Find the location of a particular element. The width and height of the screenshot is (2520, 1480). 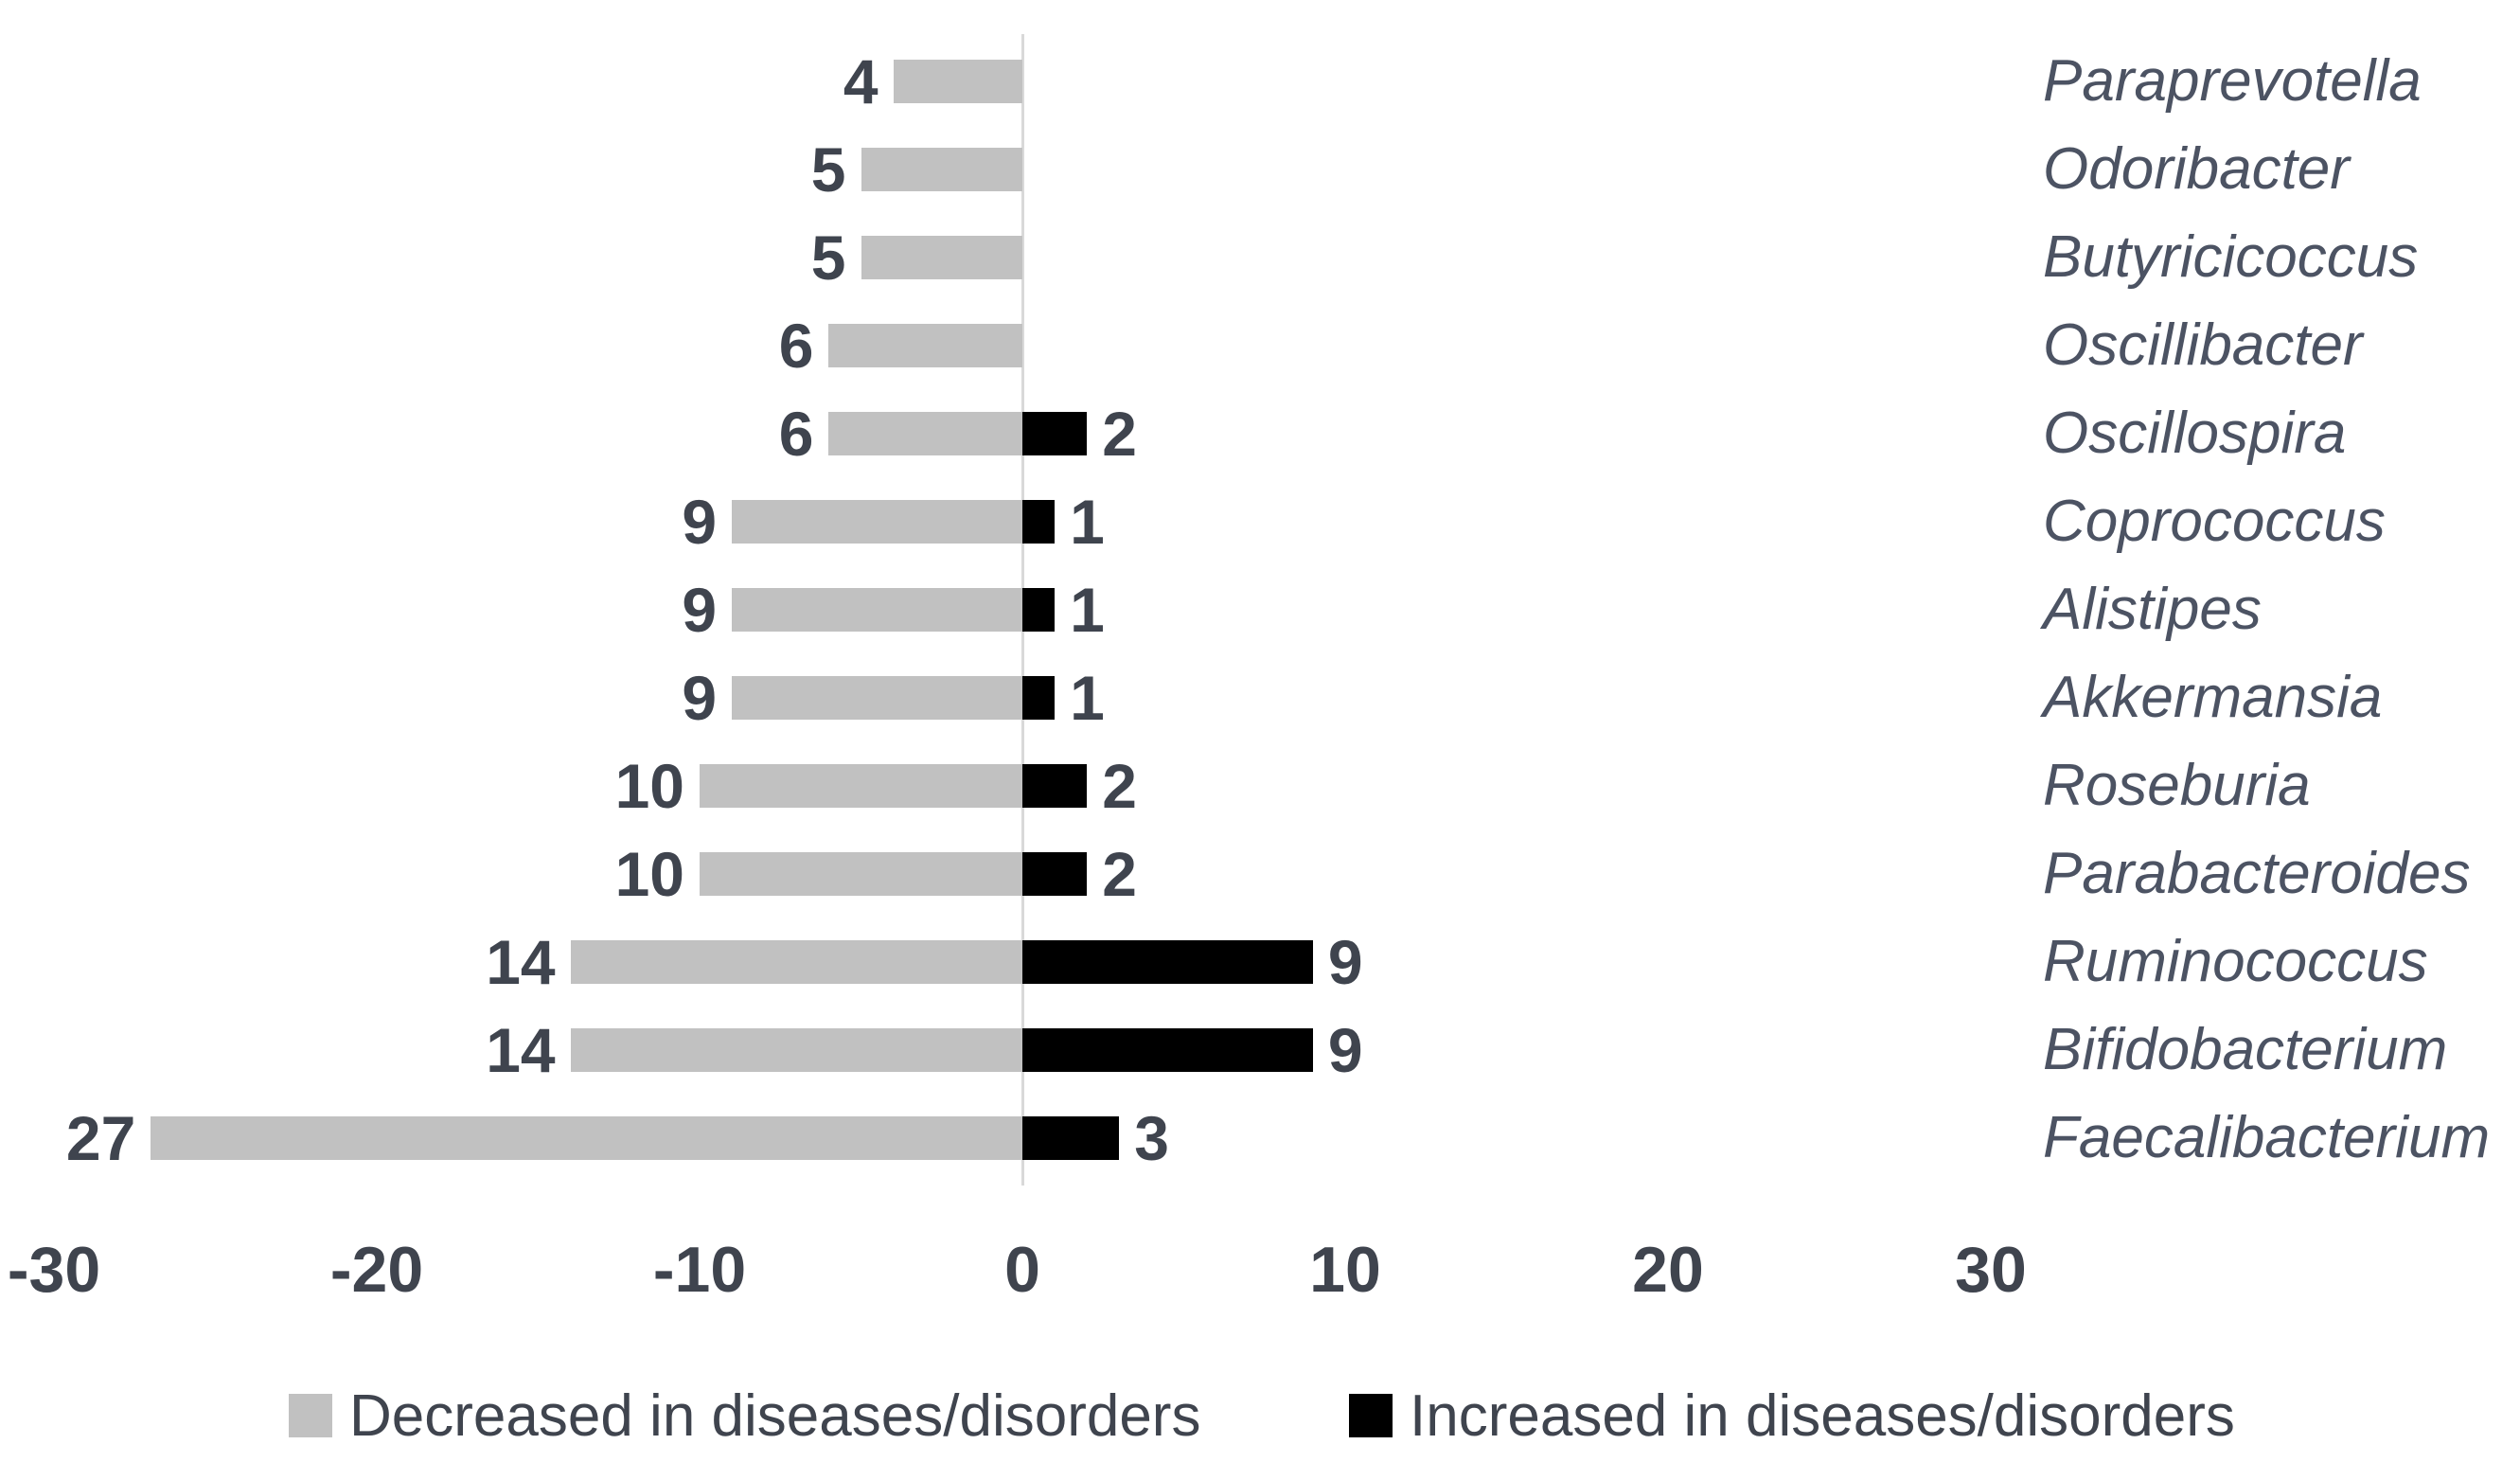

x-tick-label: 10 is located at coordinates (1345, 1270).